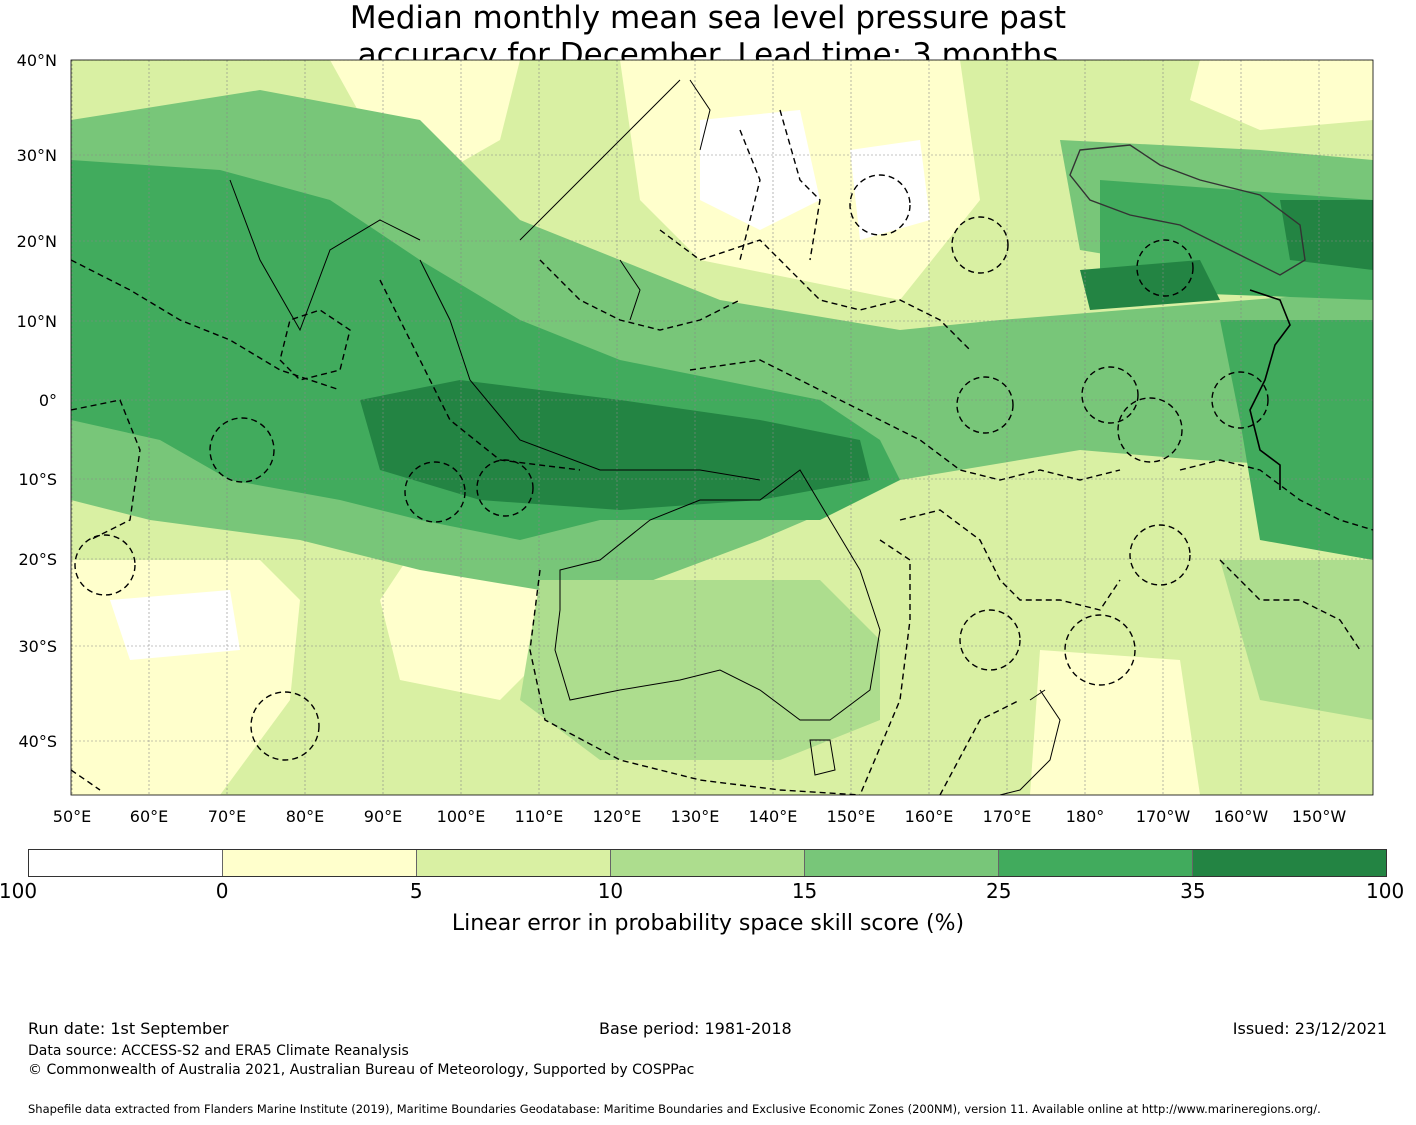 Image resolution: width=1416 pixels, height=1125 pixels. I want to click on eez-melanesia, so click(905, 420).